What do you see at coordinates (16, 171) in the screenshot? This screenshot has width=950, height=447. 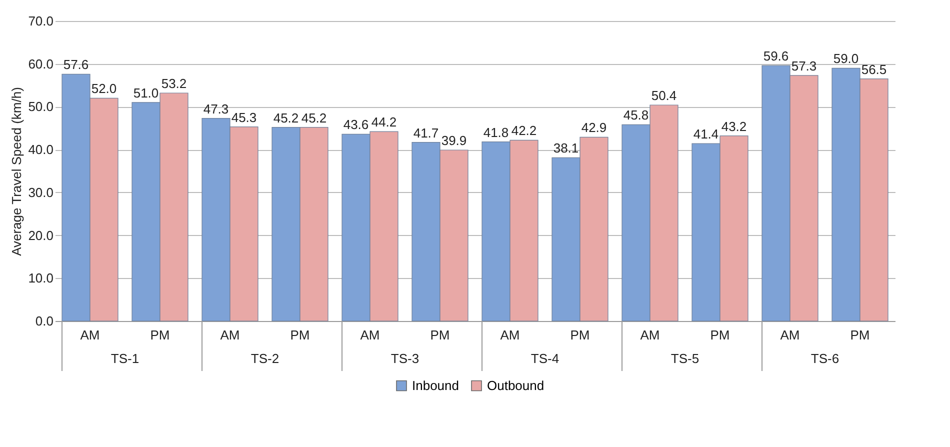 I see `y-axis-title: Average Travel Speed (km/h)` at bounding box center [16, 171].